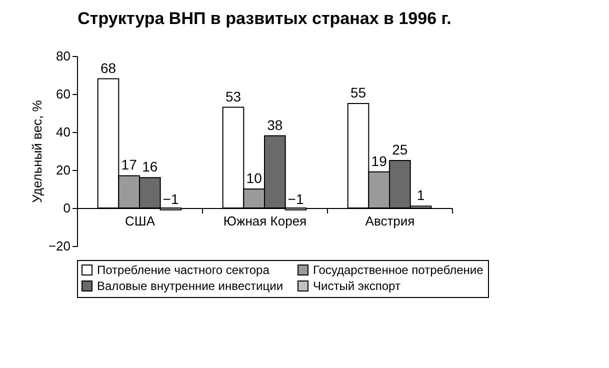 The width and height of the screenshot is (609, 368). What do you see at coordinates (420, 195) in the screenshot?
I see `data-label: 1` at bounding box center [420, 195].